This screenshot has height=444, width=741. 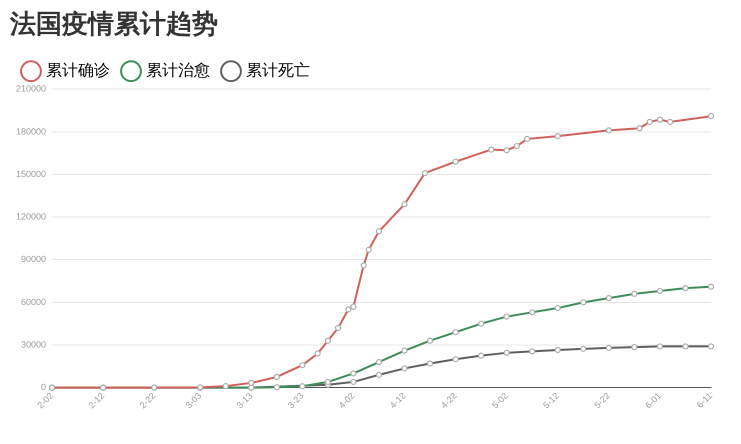 I want to click on y-tick-label: 90000, so click(x=33, y=259).